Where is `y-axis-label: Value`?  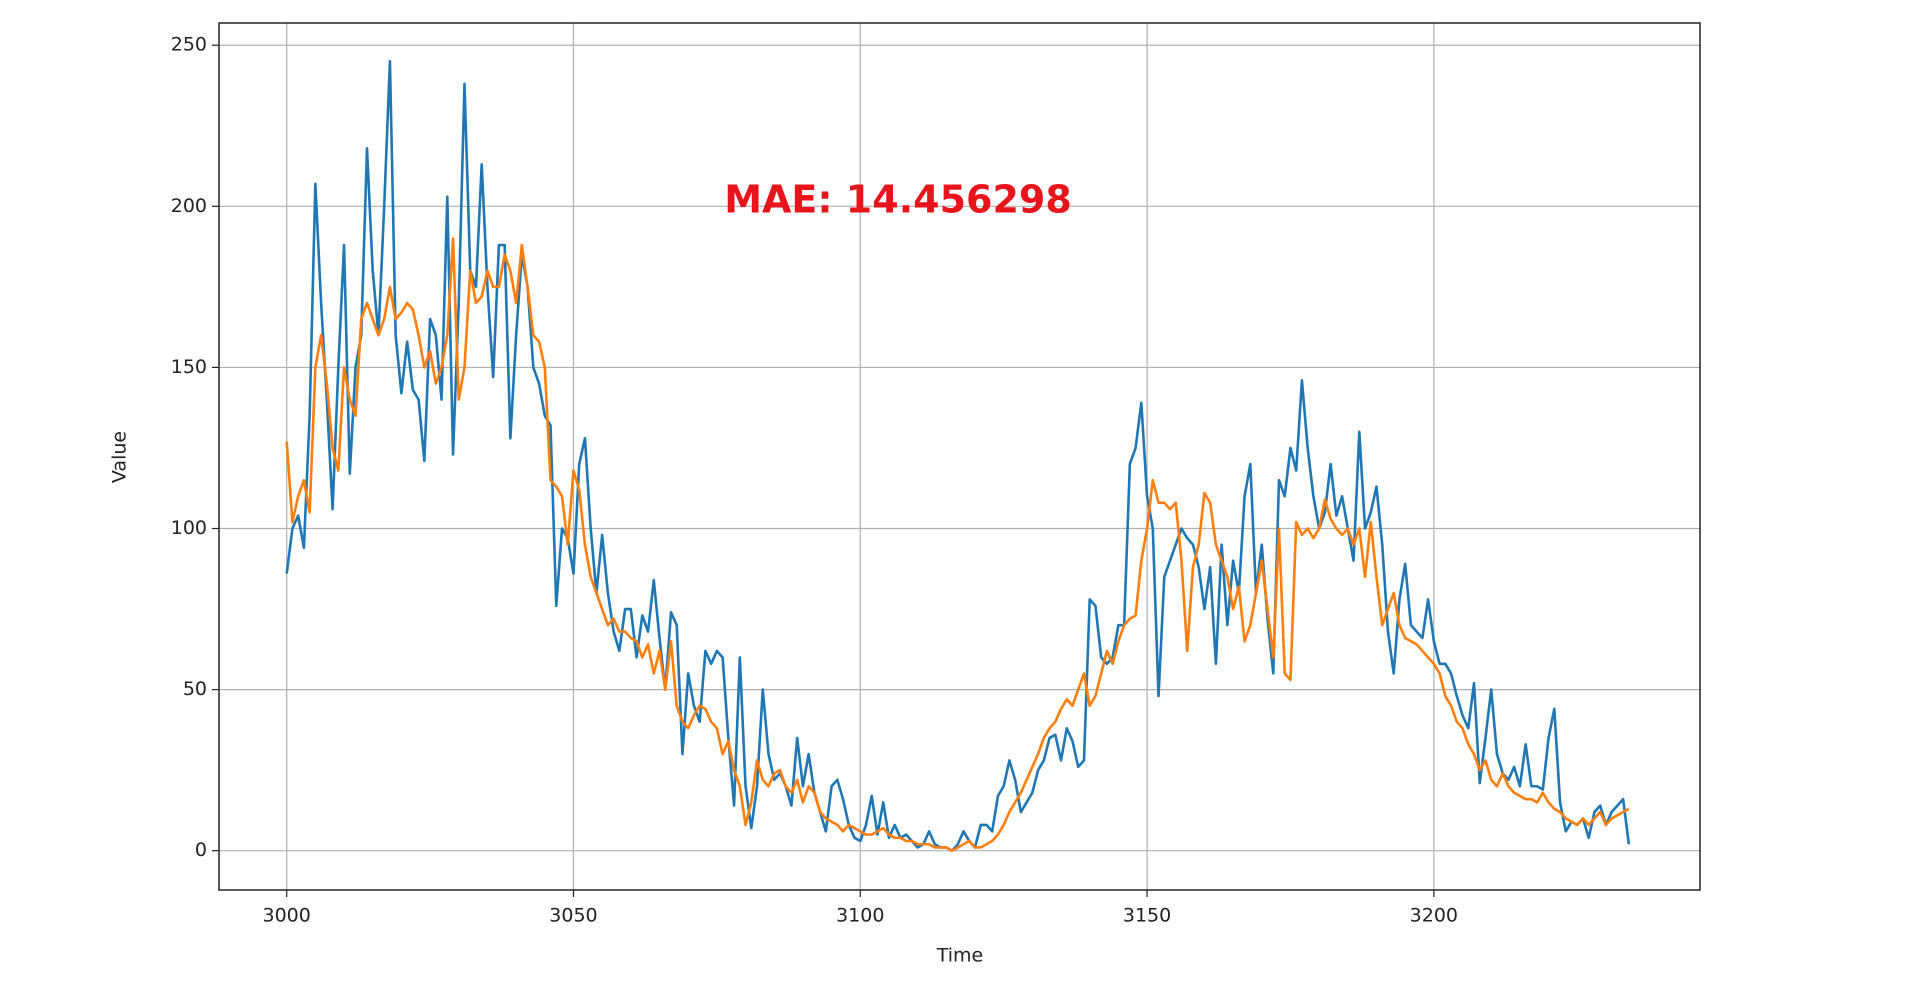
y-axis-label: Value is located at coordinates (120, 457).